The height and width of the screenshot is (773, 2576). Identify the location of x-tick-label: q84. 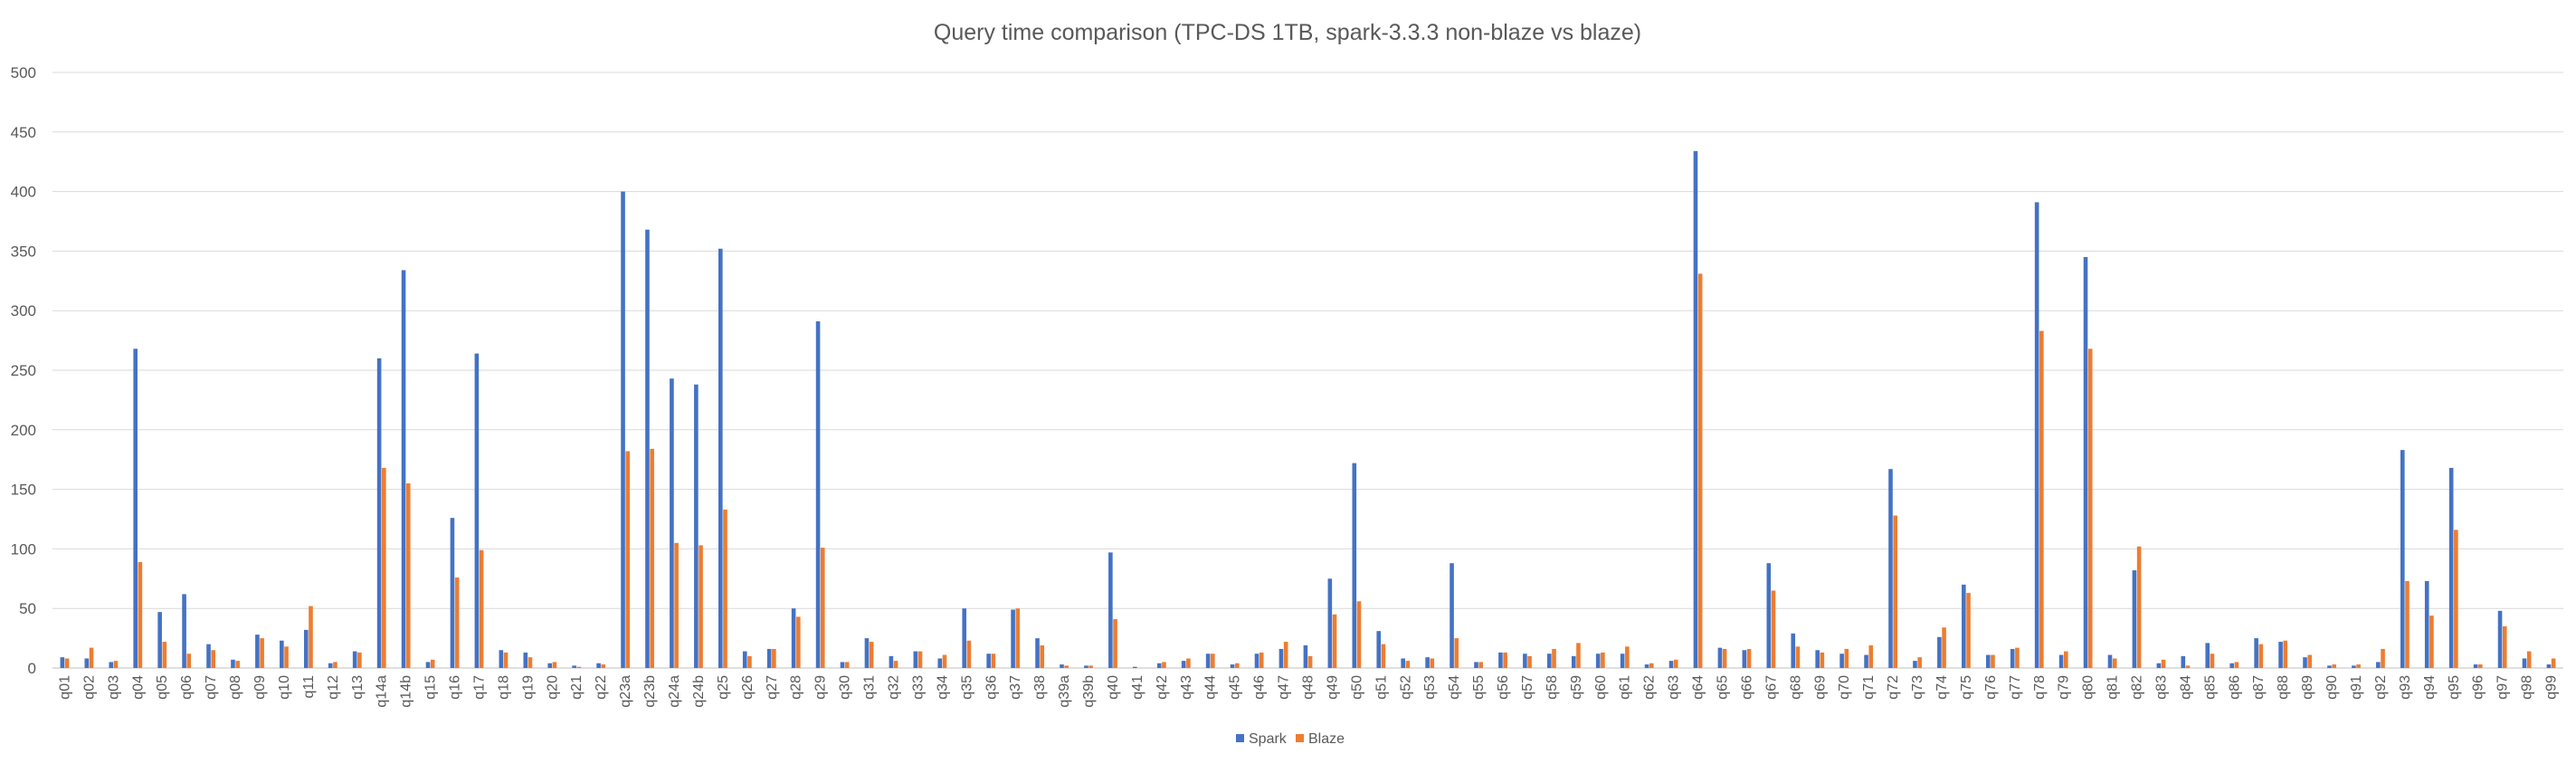
(2185, 687).